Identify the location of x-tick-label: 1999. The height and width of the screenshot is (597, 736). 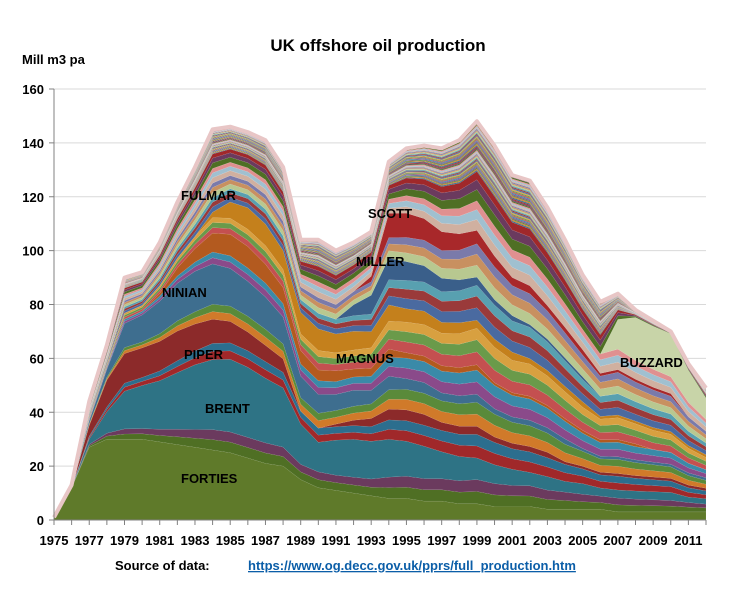
(476, 540).